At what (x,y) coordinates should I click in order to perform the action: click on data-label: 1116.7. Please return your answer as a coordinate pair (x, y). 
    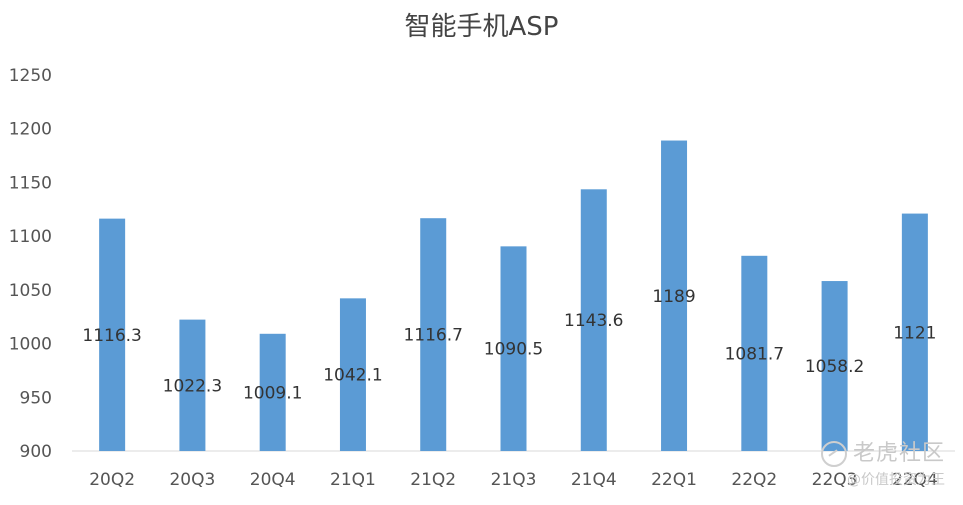
    Looking at the image, I should click on (432, 336).